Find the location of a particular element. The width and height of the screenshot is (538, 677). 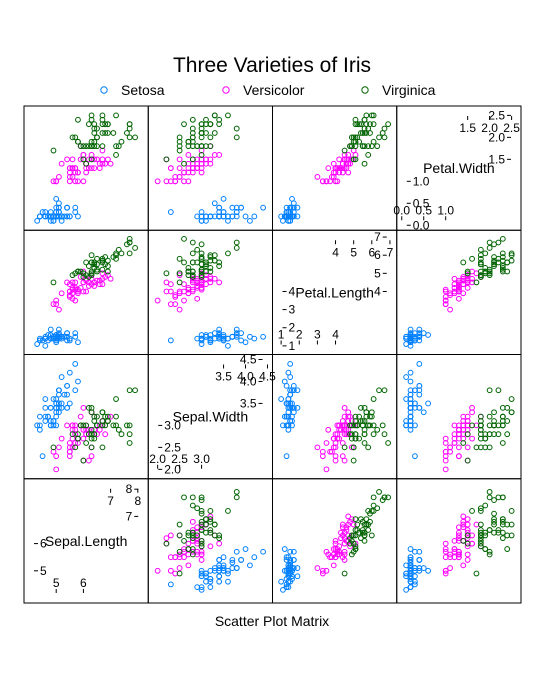

diag-tick-label: 7 is located at coordinates (377, 237).